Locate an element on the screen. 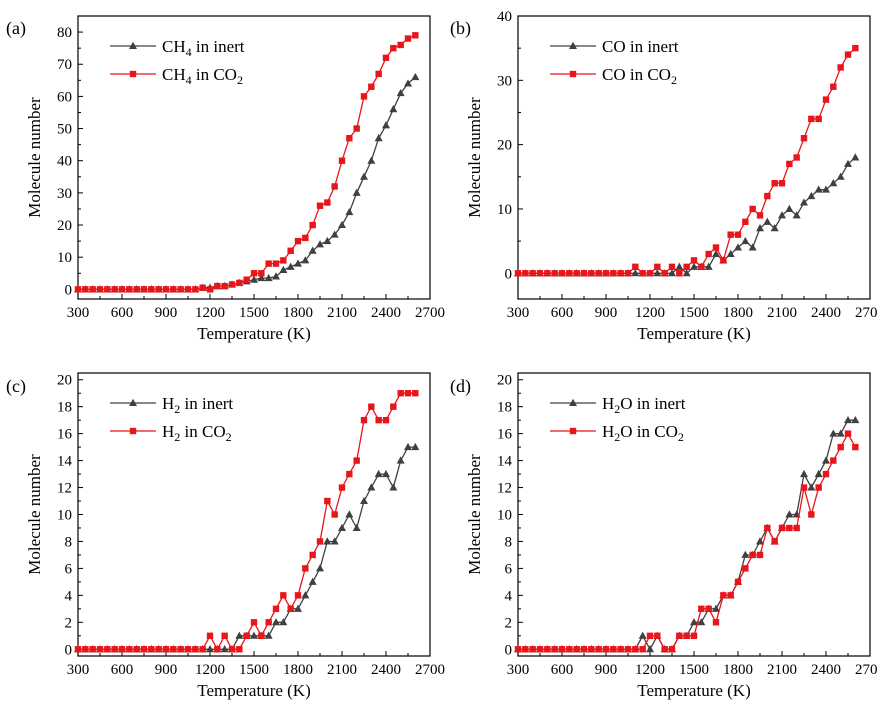  y-tick-label: 4 is located at coordinates (509, 596).